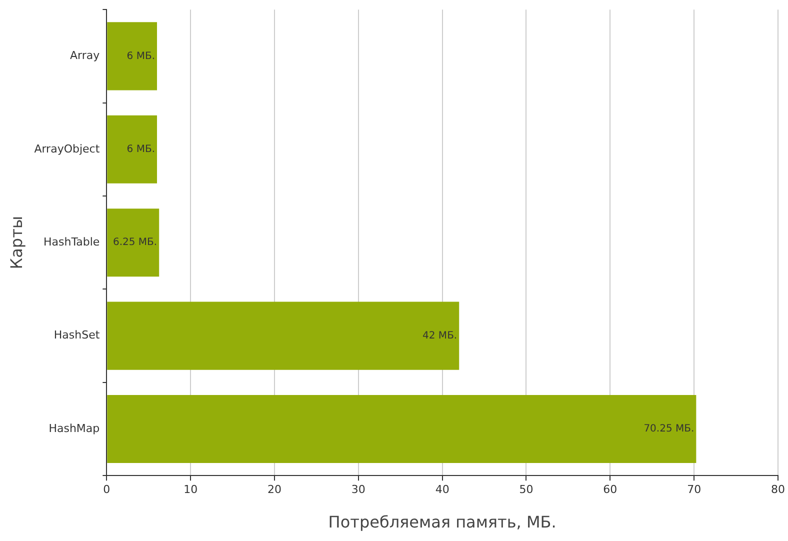  Describe the element at coordinates (442, 522) in the screenshot. I see `x-axis-title: Потребляемая память, МБ.` at that location.